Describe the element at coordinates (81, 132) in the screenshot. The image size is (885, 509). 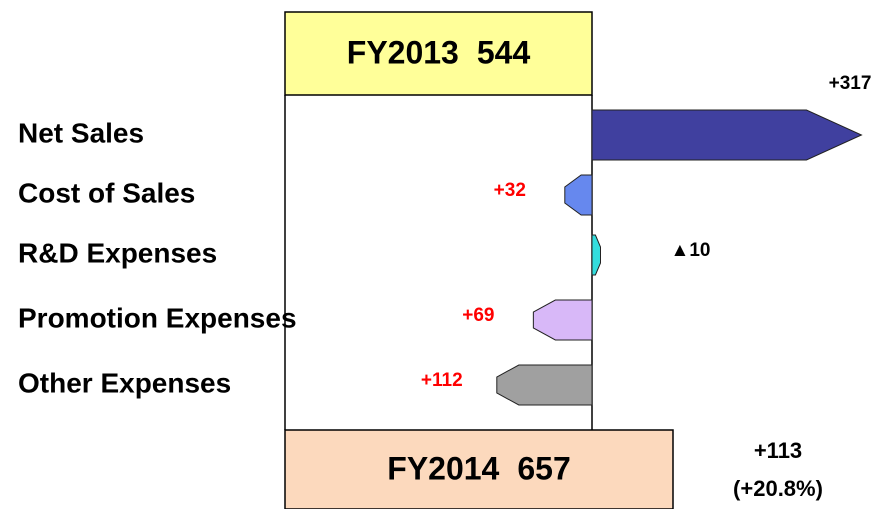
I see `category-label: Net Sales` at that location.